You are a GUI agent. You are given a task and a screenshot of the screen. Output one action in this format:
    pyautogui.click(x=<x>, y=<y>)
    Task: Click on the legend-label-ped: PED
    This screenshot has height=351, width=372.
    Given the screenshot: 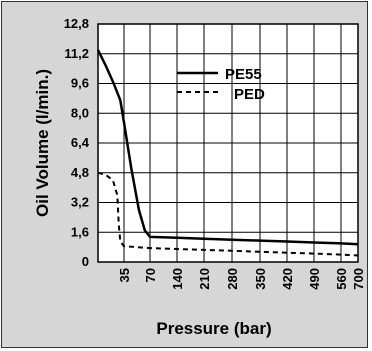 What is the action you would take?
    pyautogui.click(x=249, y=94)
    